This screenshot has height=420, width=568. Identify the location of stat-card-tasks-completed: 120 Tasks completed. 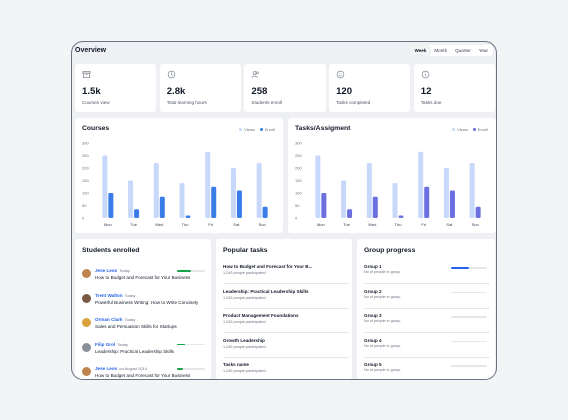
(370, 88).